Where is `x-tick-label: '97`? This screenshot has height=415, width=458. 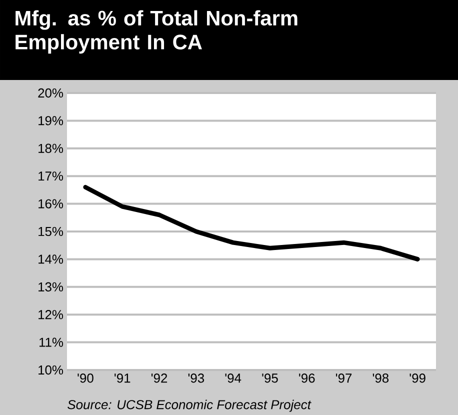 x-tick-label: '97 is located at coordinates (344, 378).